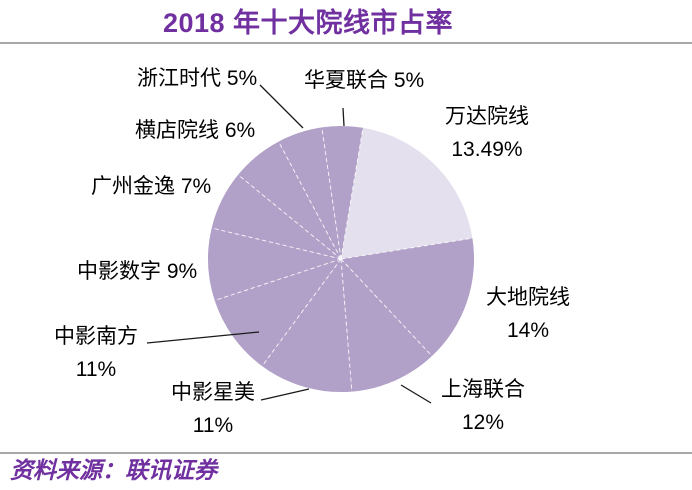 This screenshot has height=490, width=692. I want to click on pie-label-line: 万达院线, so click(487, 116).